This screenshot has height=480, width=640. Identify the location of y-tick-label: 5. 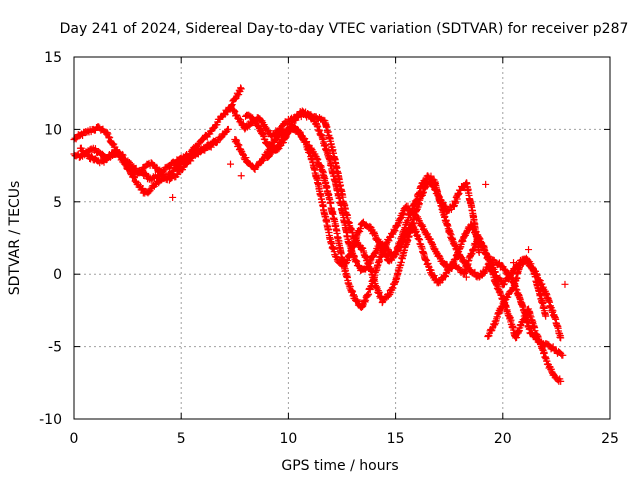
(57, 203).